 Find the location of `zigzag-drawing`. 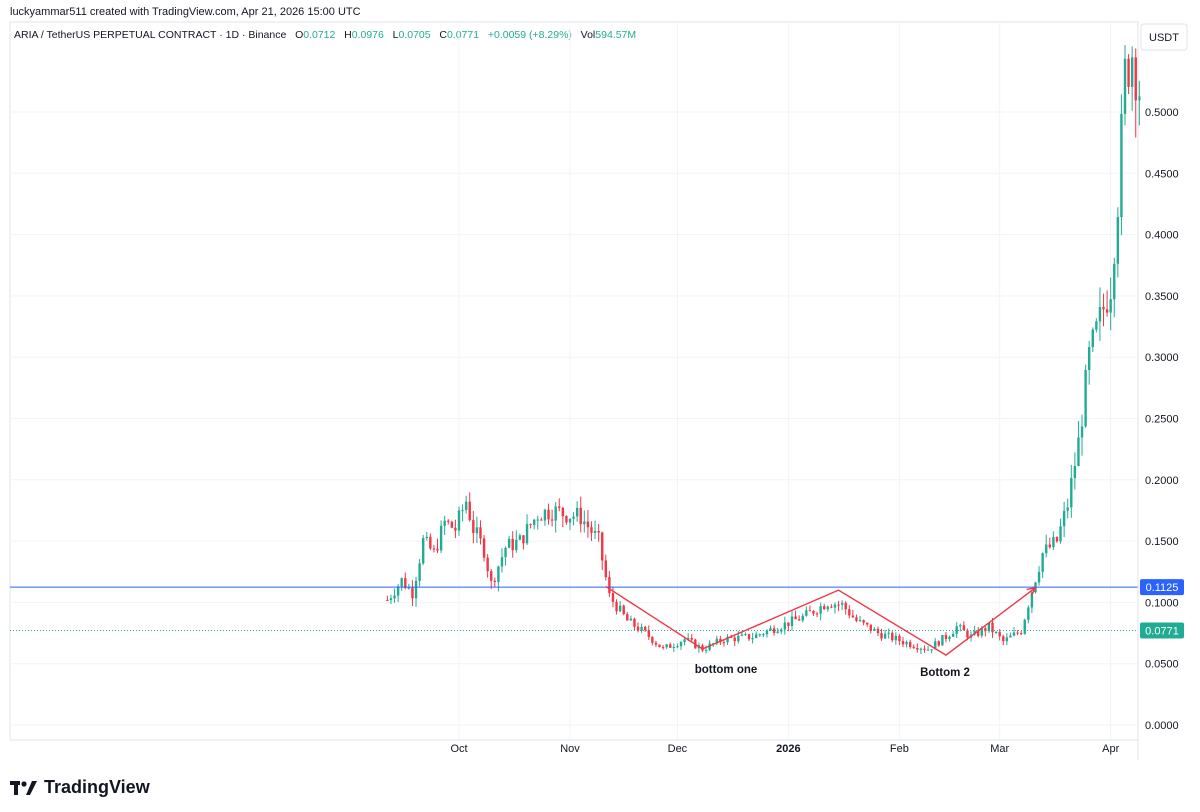

zigzag-drawing is located at coordinates (820, 620).